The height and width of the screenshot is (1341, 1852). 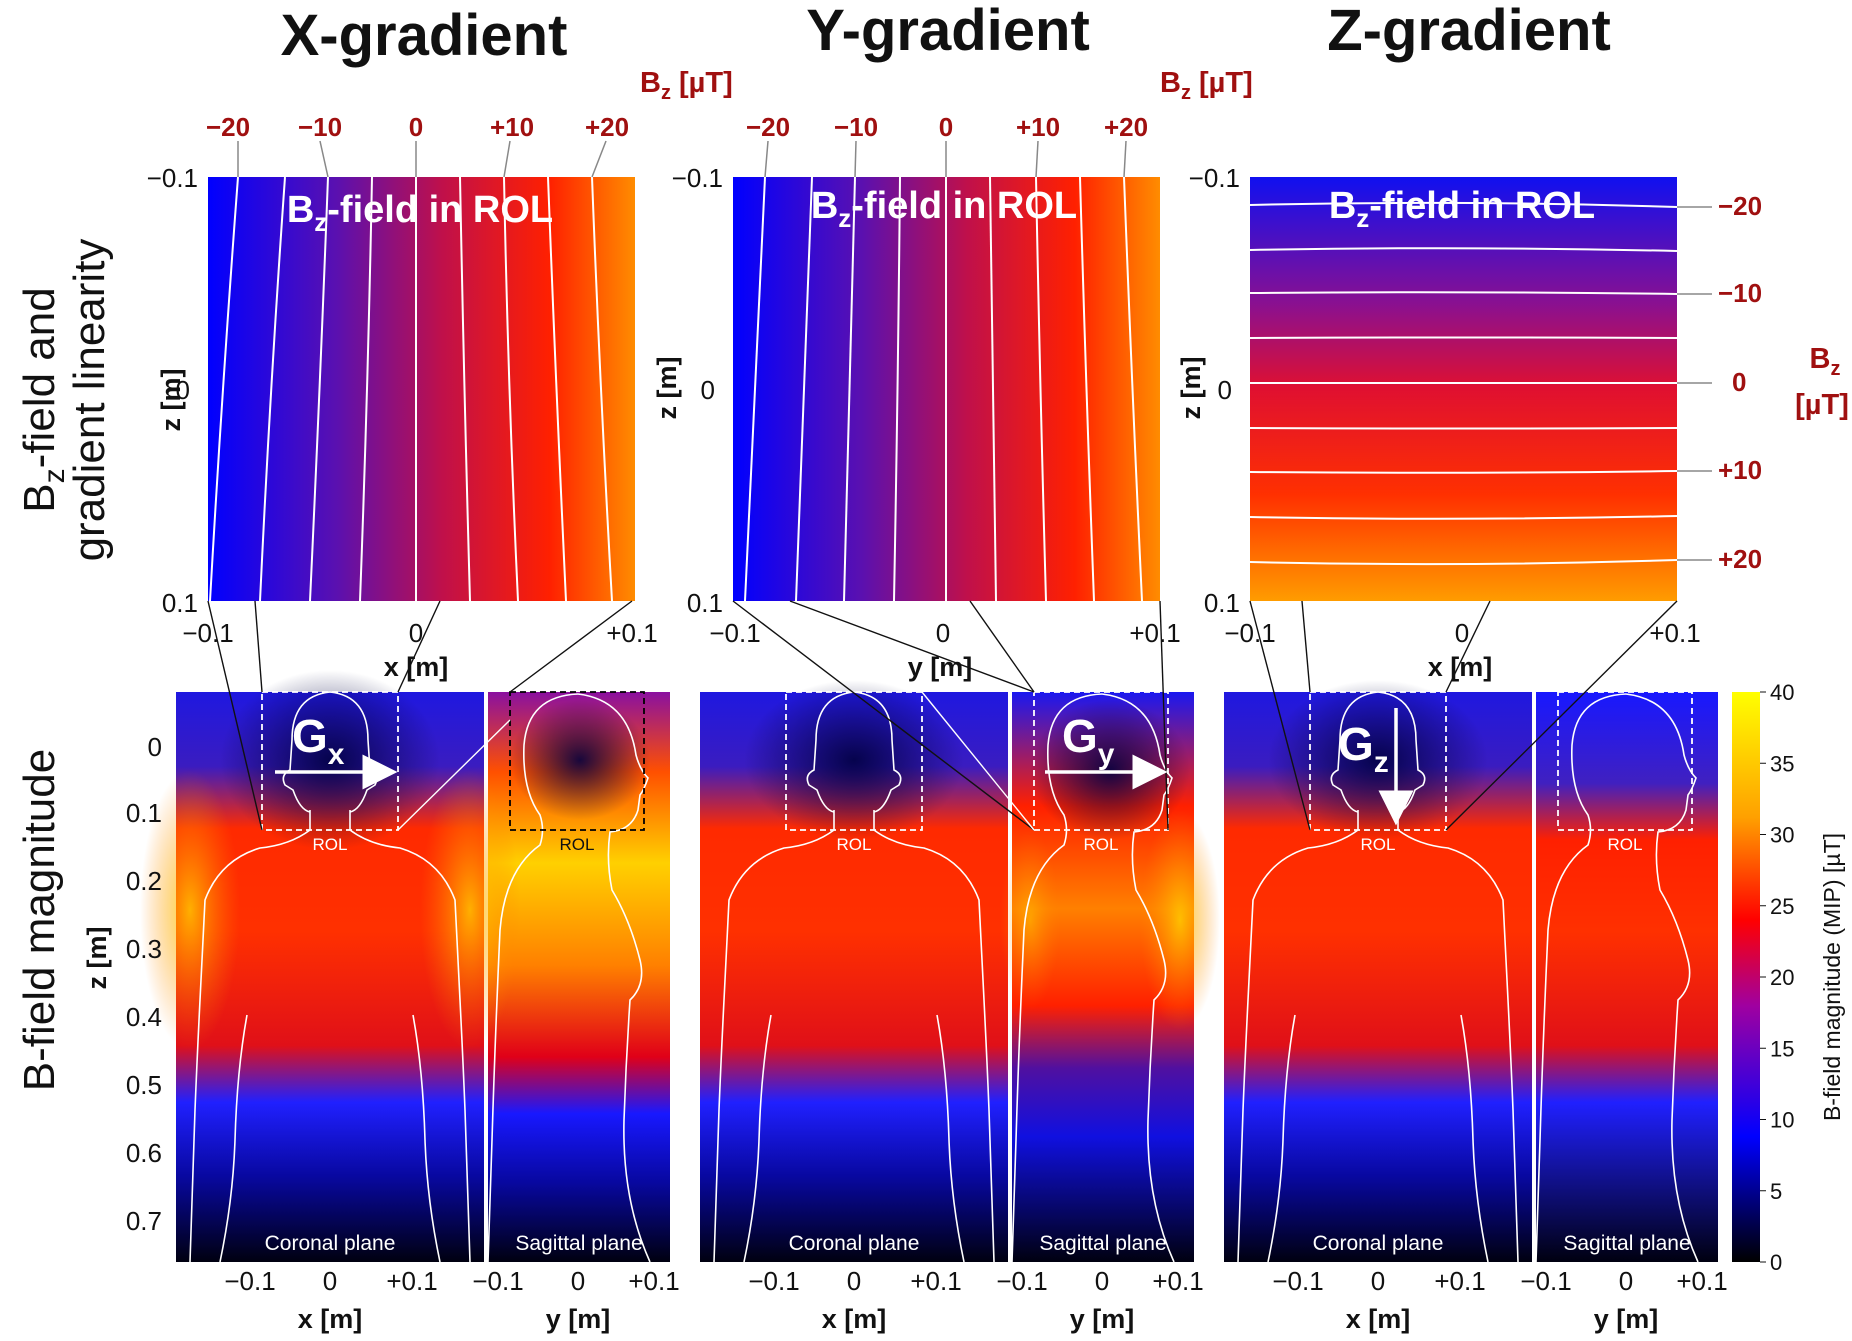 I want to click on rol-boxes, so click(x=977, y=761).